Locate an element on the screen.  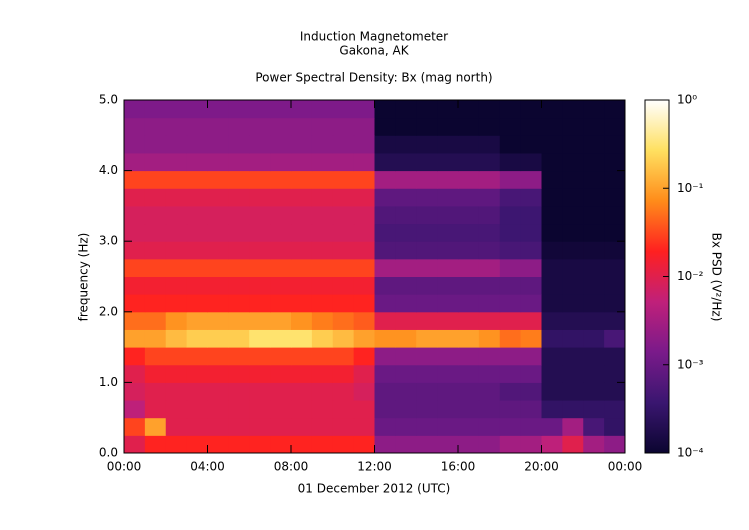
chart-subtitle: Gakona, AK is located at coordinates (374, 51).